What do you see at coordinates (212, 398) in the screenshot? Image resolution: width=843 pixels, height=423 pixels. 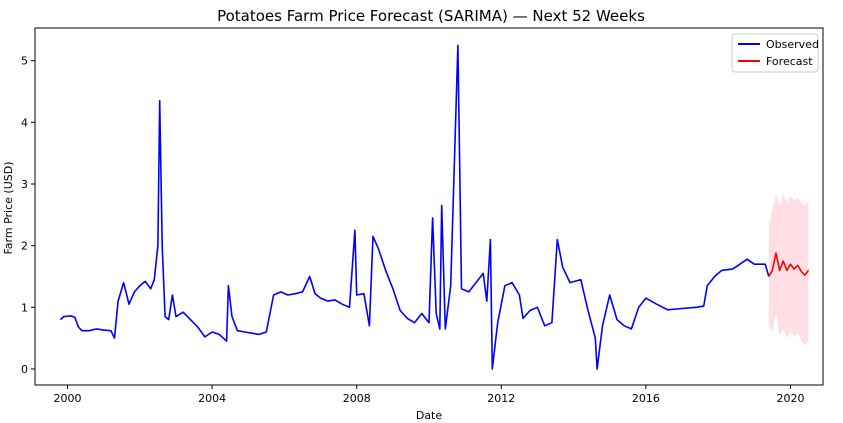 I see `x-tick-label: 2004` at bounding box center [212, 398].